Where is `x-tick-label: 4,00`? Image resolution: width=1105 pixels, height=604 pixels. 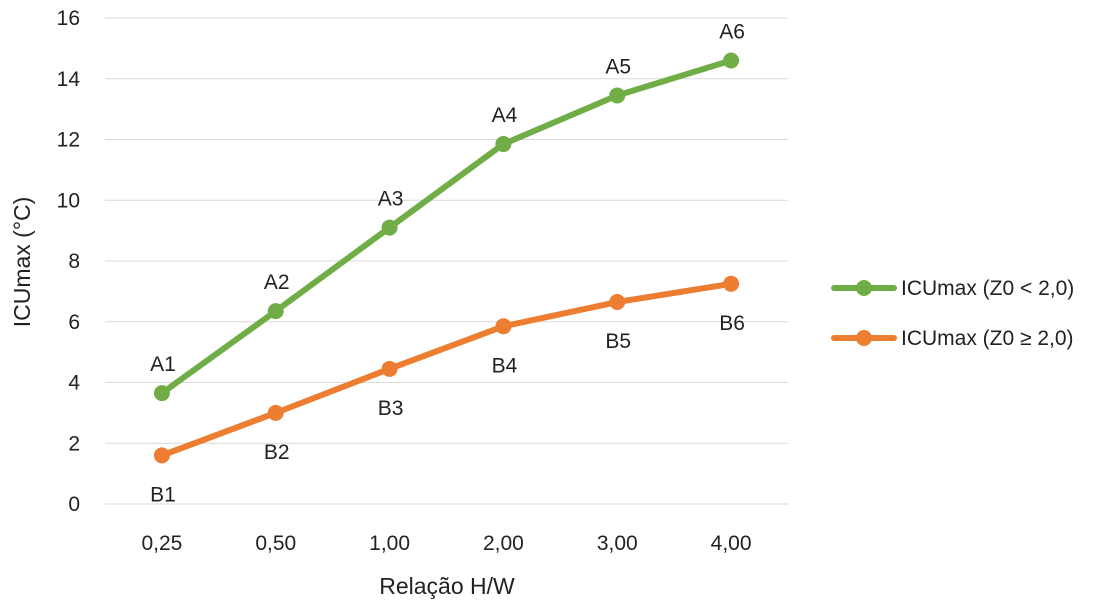
x-tick-label: 4,00 is located at coordinates (731, 543).